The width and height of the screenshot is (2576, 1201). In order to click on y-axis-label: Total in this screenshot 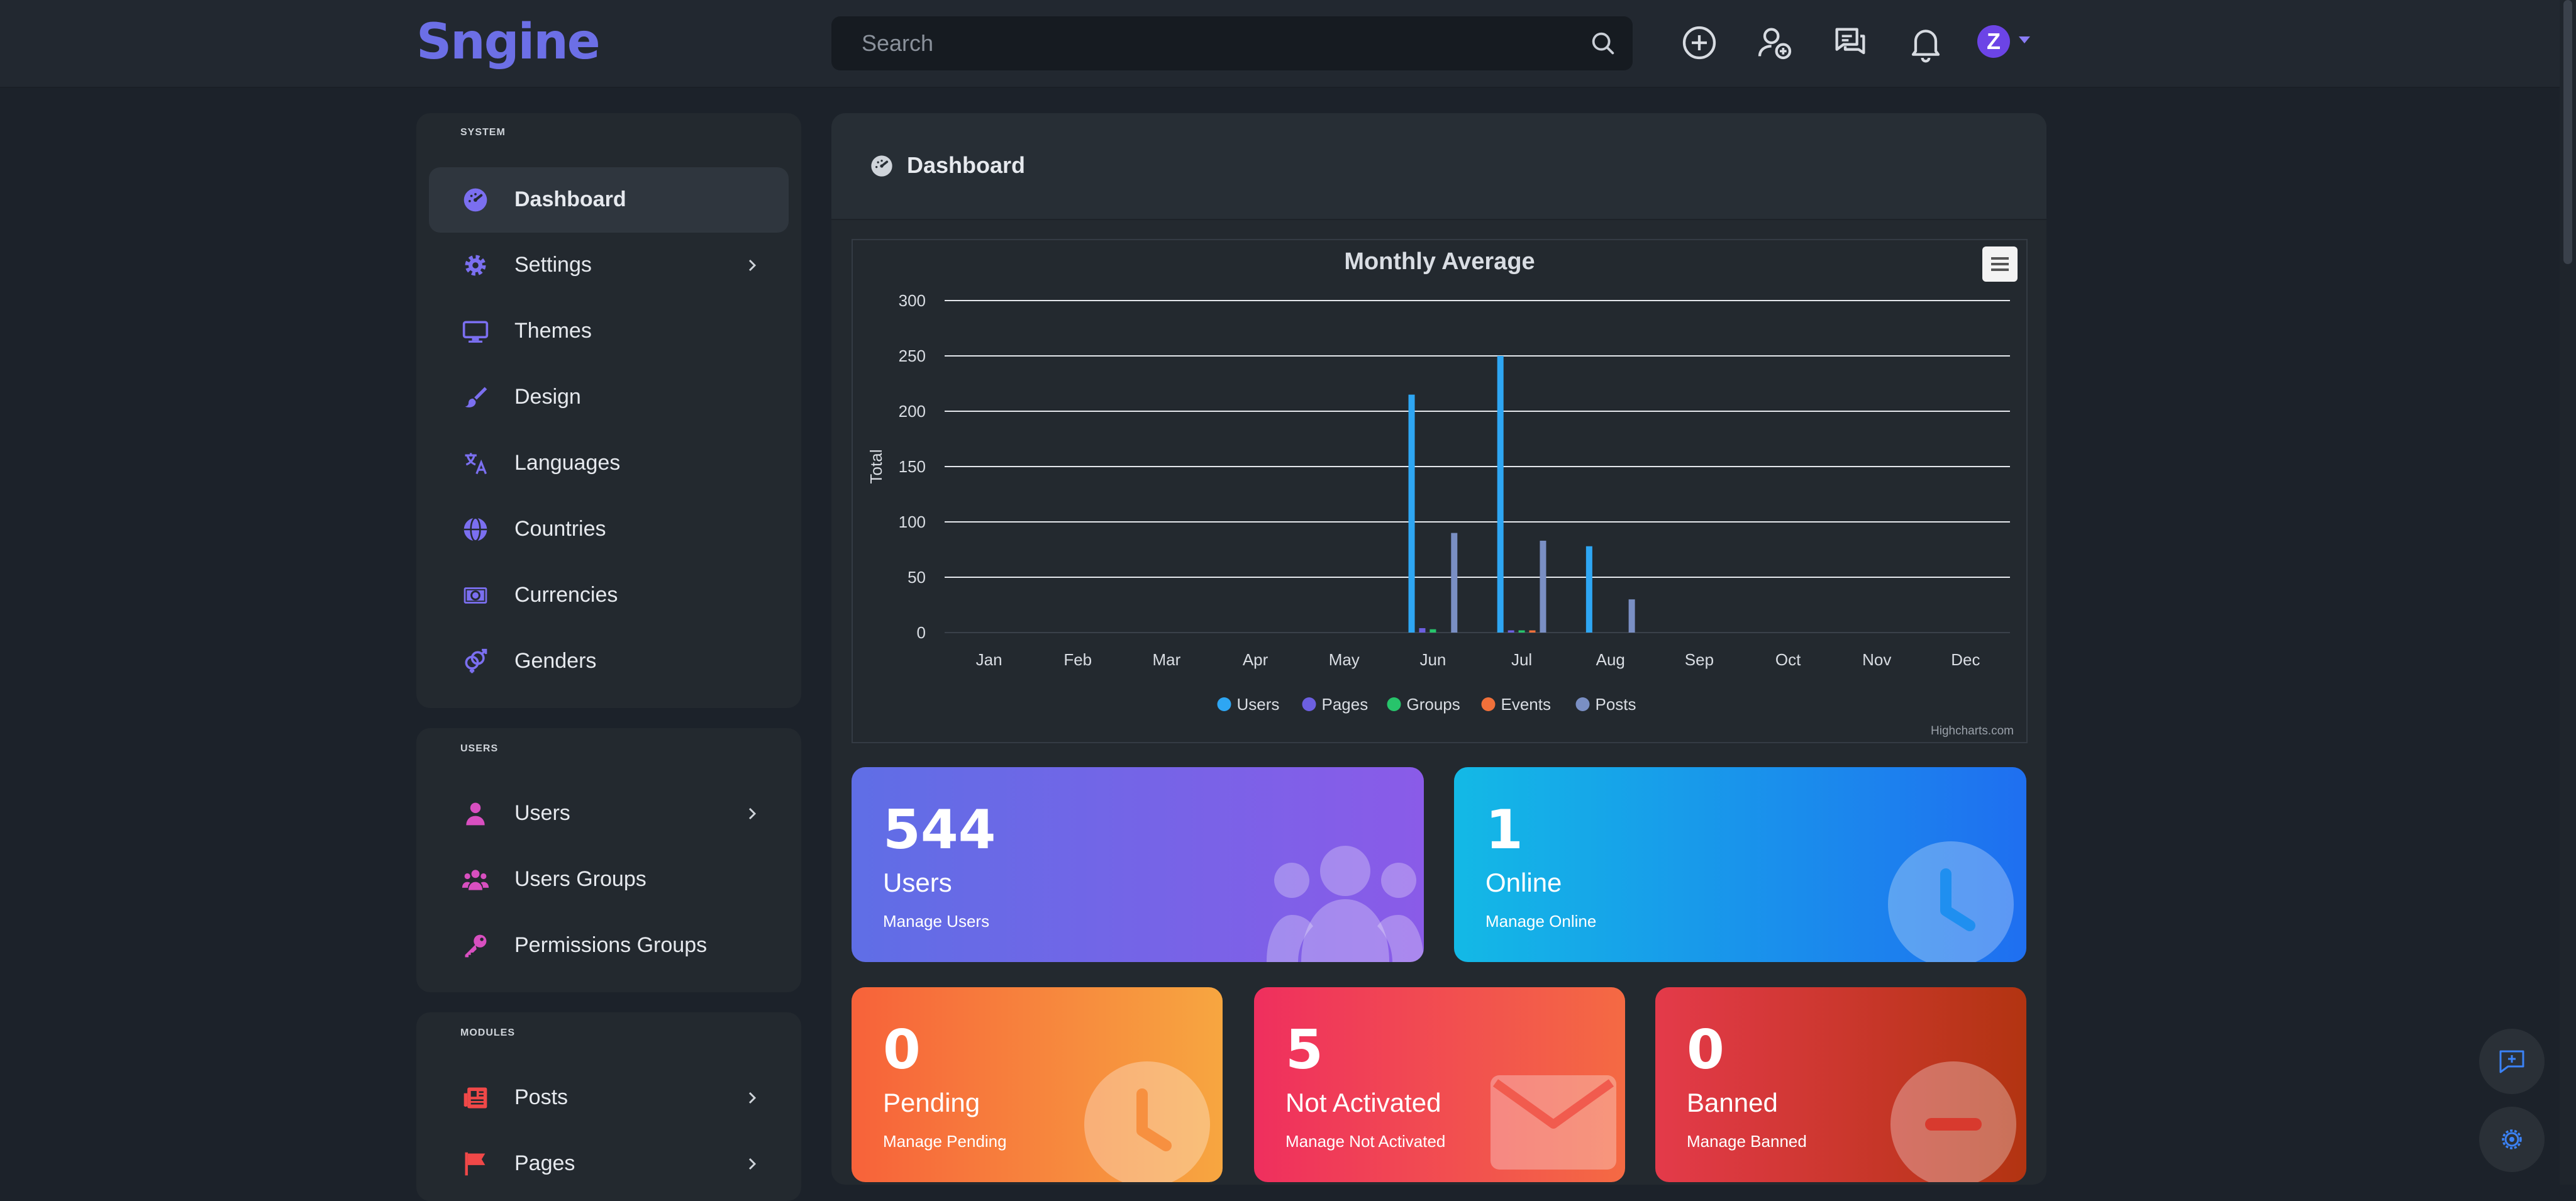, I will do `click(876, 467)`.